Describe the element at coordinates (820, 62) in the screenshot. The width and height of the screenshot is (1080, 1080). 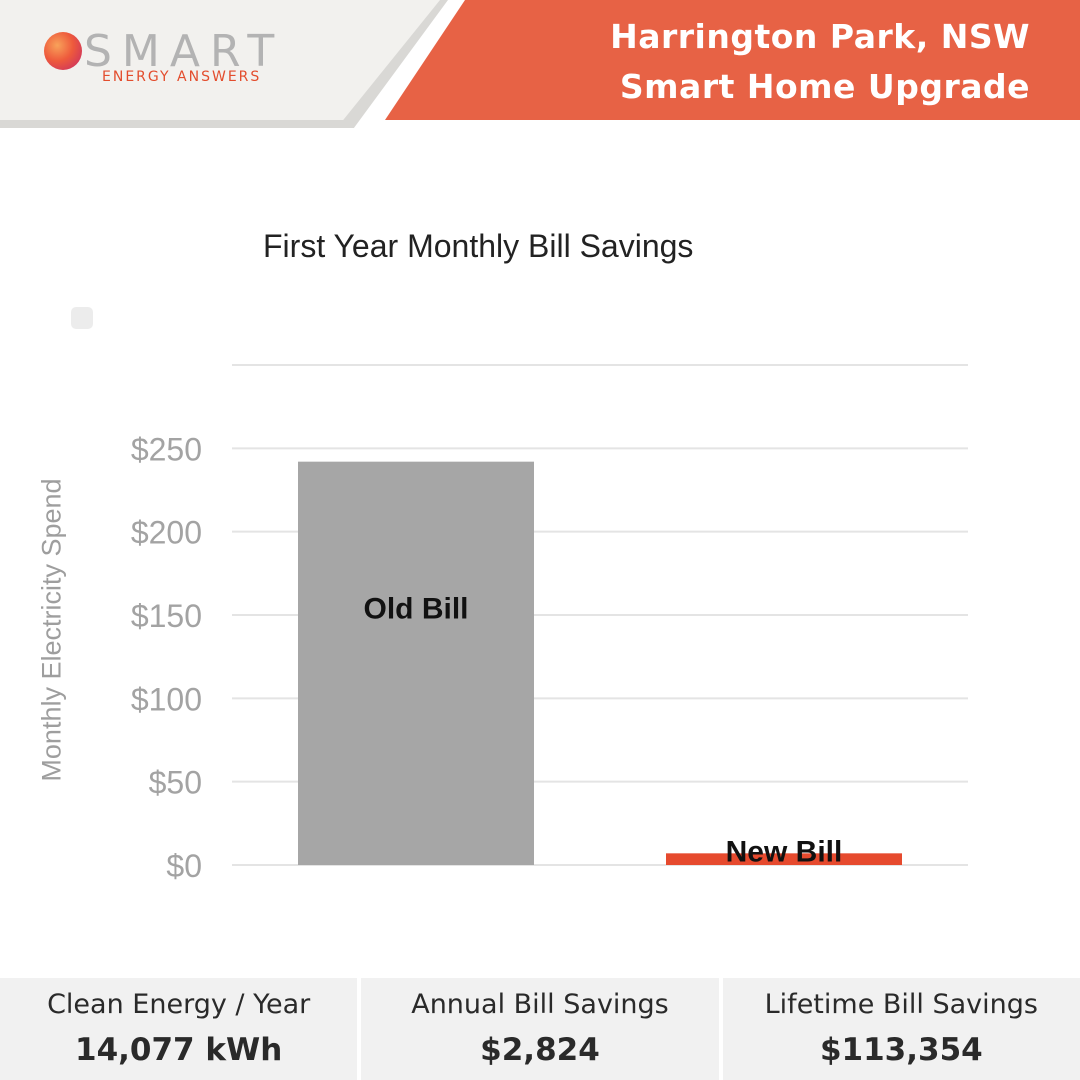
I see `header-title: Harrington Park, NSW Smart Home Upgrade` at that location.